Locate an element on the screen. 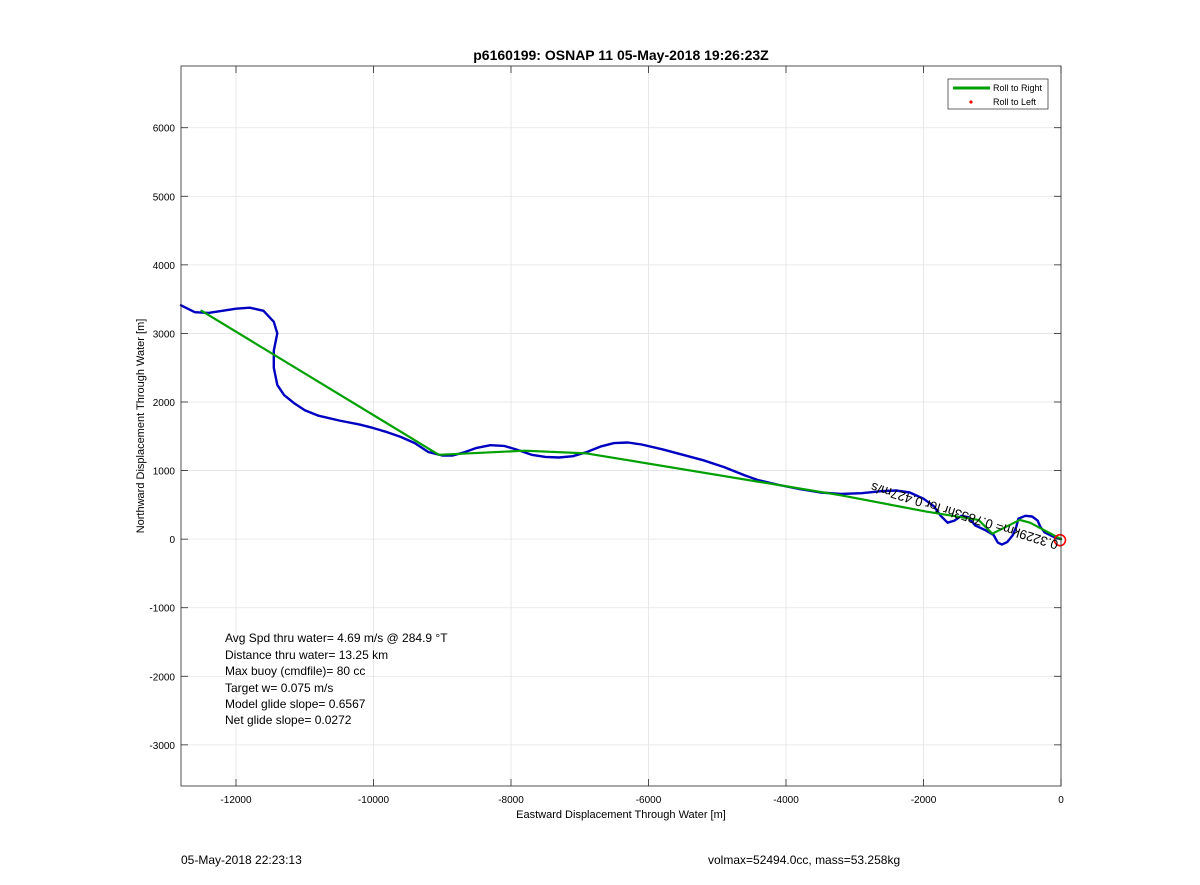  y-tick-label: 6000 is located at coordinates (164, 129).